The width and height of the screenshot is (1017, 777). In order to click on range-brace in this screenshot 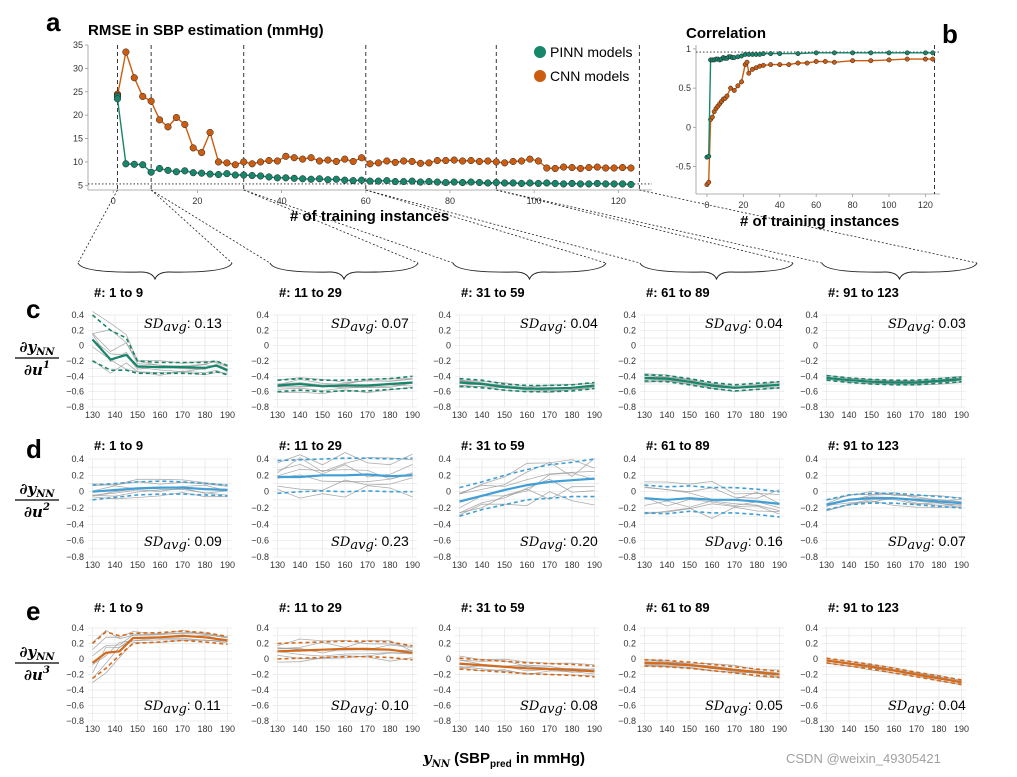, I will do `click(899, 271)`.